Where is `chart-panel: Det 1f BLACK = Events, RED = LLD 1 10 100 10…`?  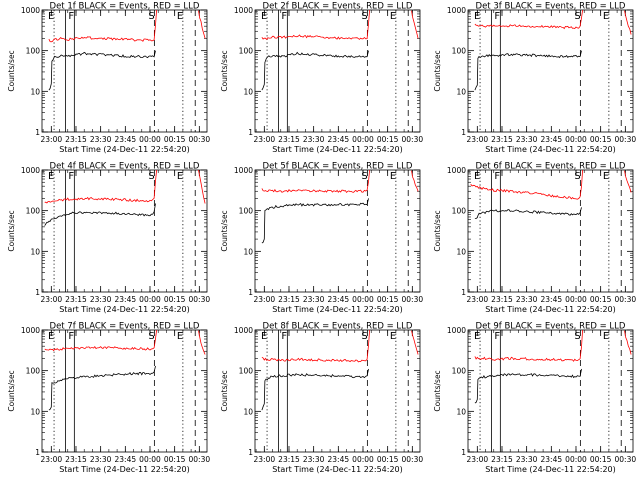
chart-panel: Det 1f BLACK = Events, RED = LLD 1 10 100 10… is located at coordinates (108, 78).